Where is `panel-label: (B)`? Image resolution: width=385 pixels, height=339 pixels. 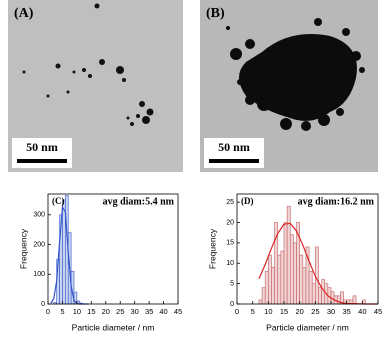 panel-label: (B) is located at coordinates (215, 13).